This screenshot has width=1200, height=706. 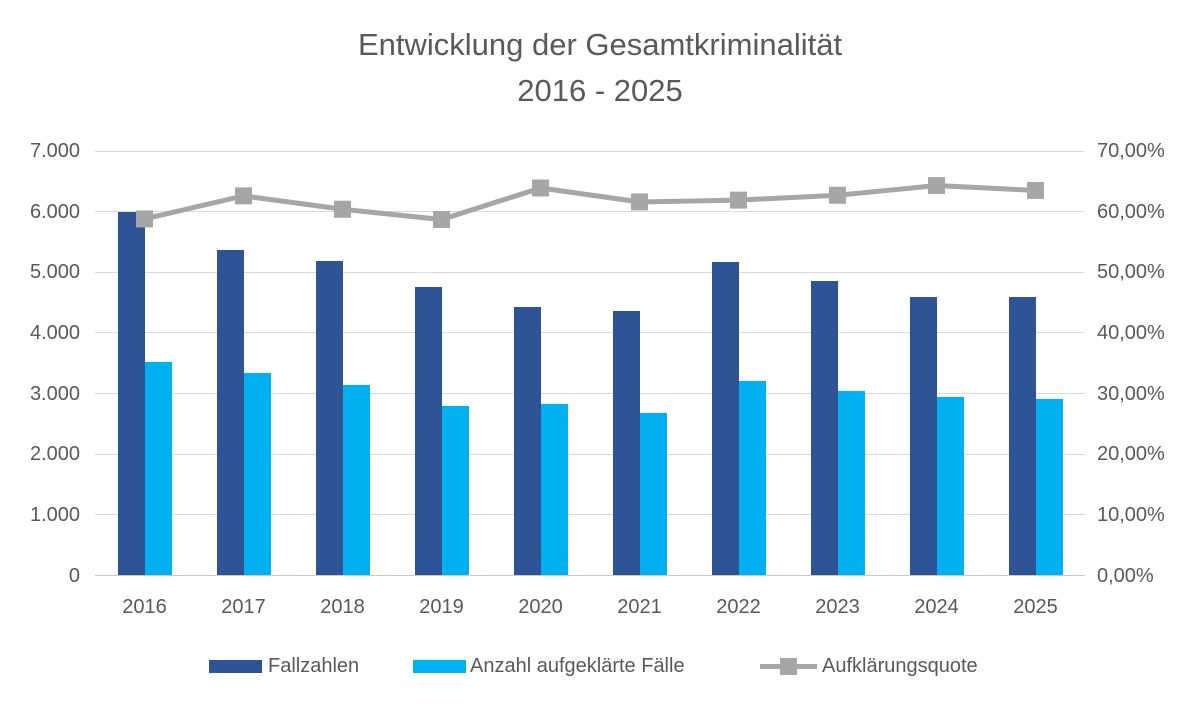 What do you see at coordinates (527, 441) in the screenshot?
I see `bar-fallzahlen-2020` at bounding box center [527, 441].